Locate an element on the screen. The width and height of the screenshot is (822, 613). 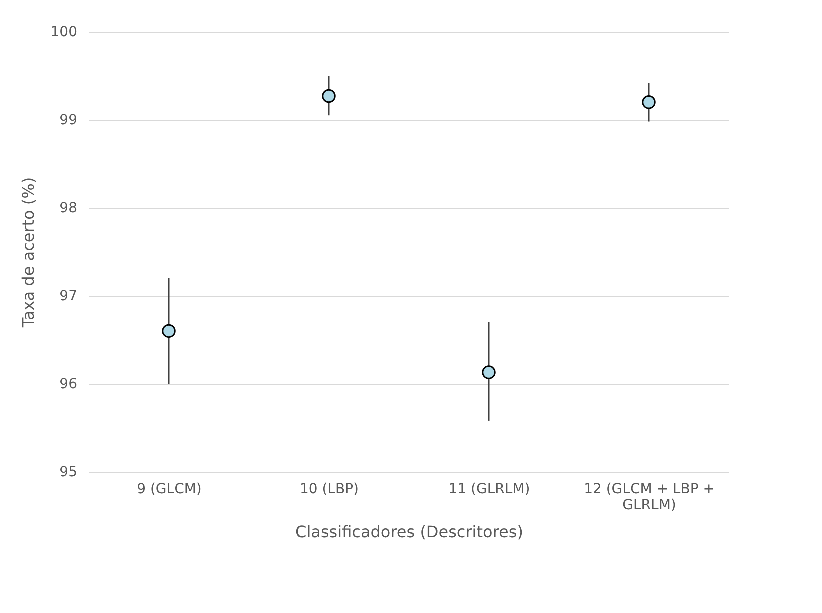
y-tick-label: 96 is located at coordinates (69, 384).